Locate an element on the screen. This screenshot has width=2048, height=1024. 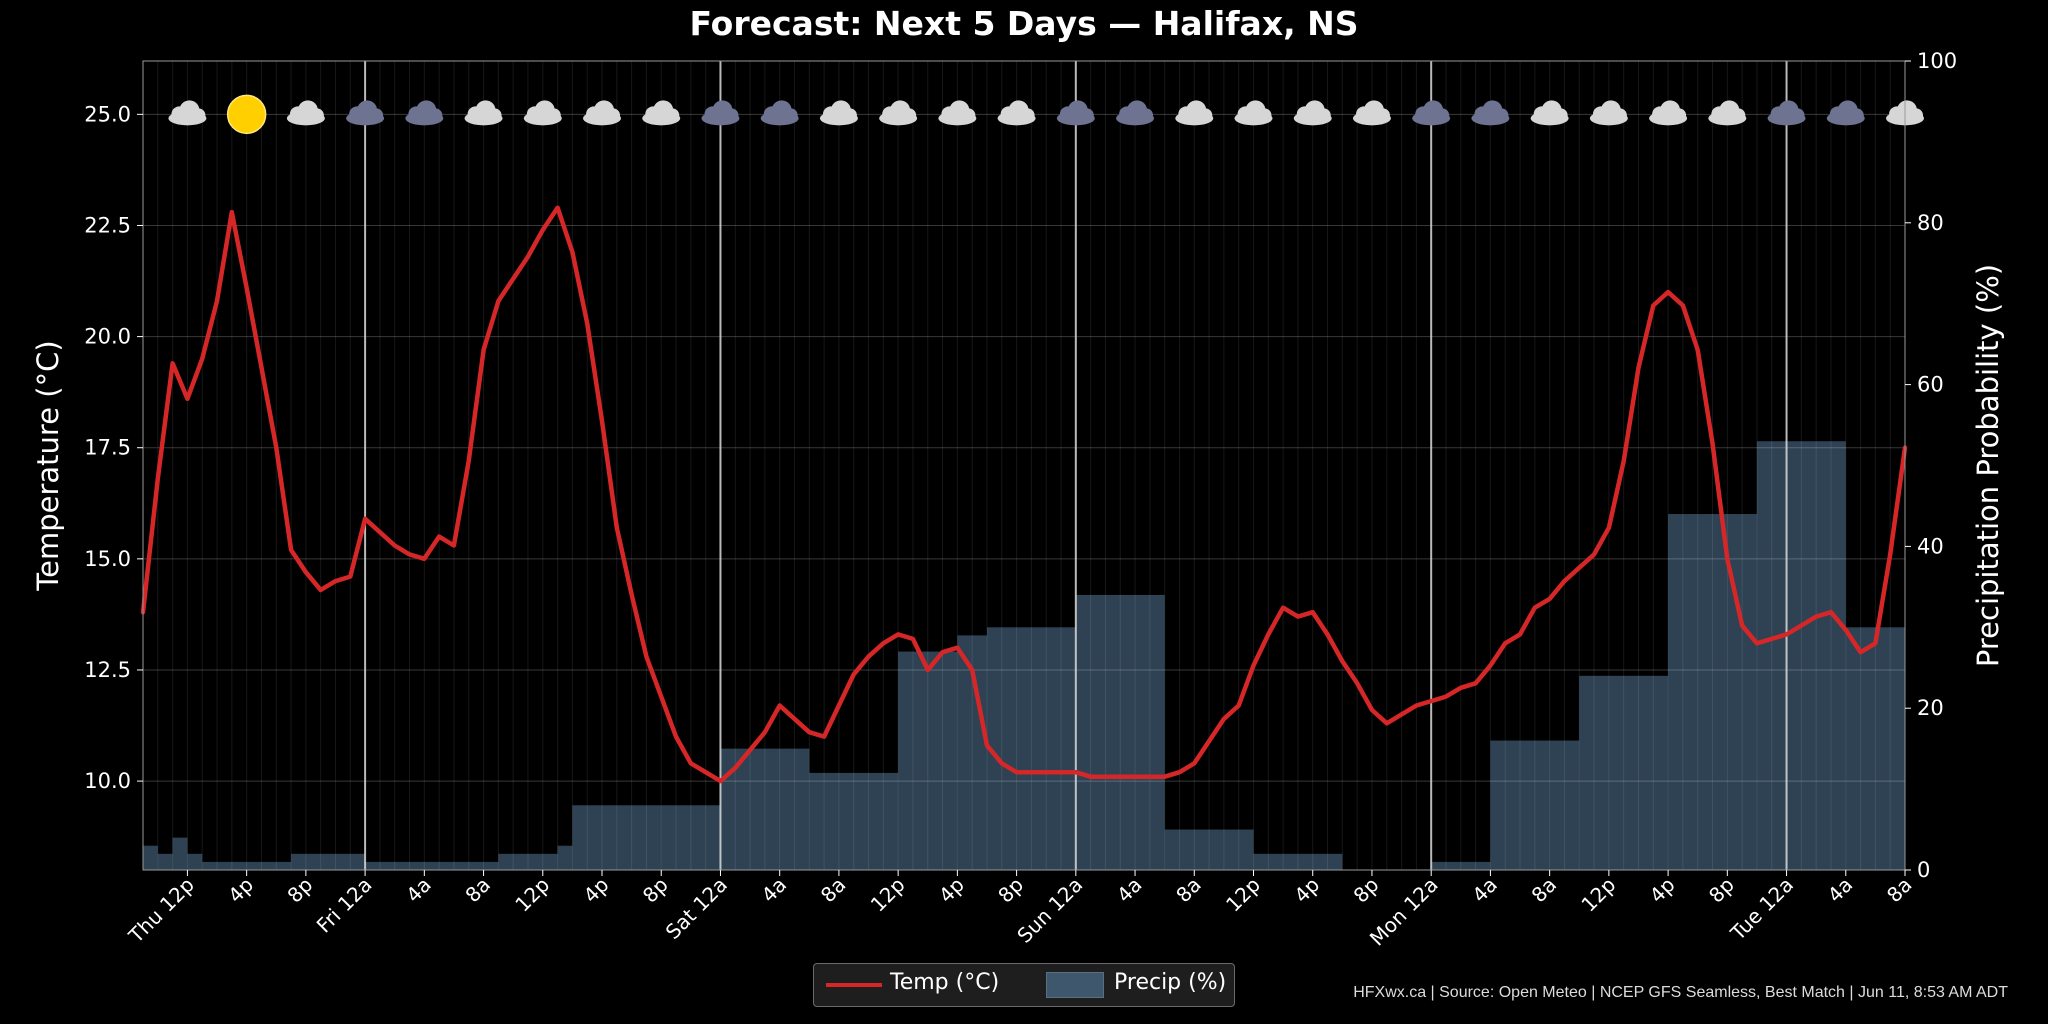
y-right-tick-label: 40 is located at coordinates (1930, 546).